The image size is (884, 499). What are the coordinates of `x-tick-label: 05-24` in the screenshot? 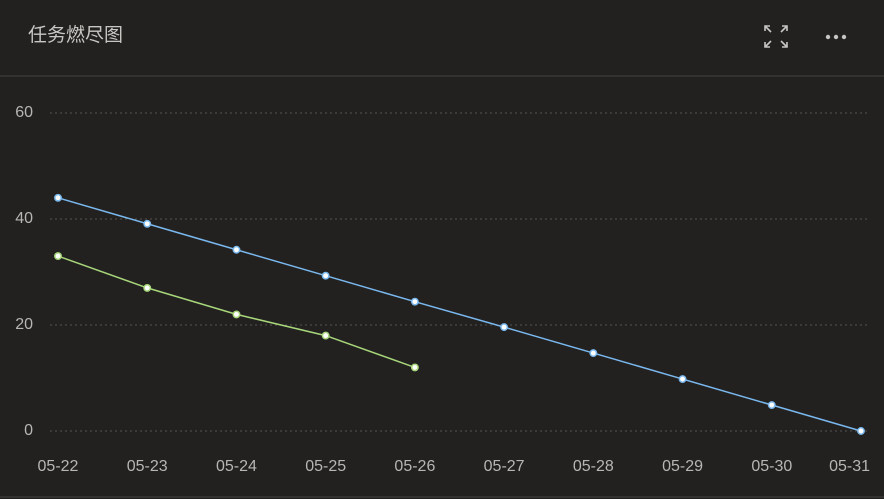 It's located at (236, 466).